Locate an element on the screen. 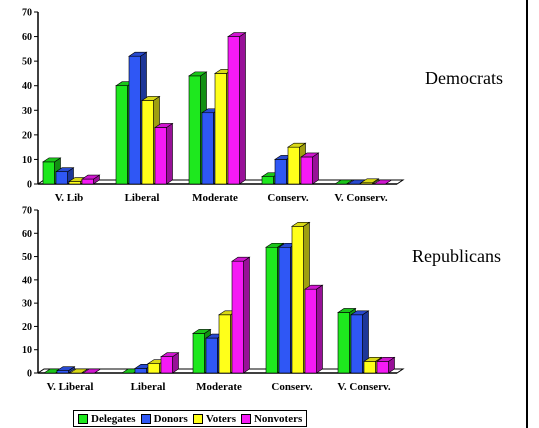 Image resolution: width=539 pixels, height=428 pixels. panel2-bar-v-liberal-donors is located at coordinates (66, 370).